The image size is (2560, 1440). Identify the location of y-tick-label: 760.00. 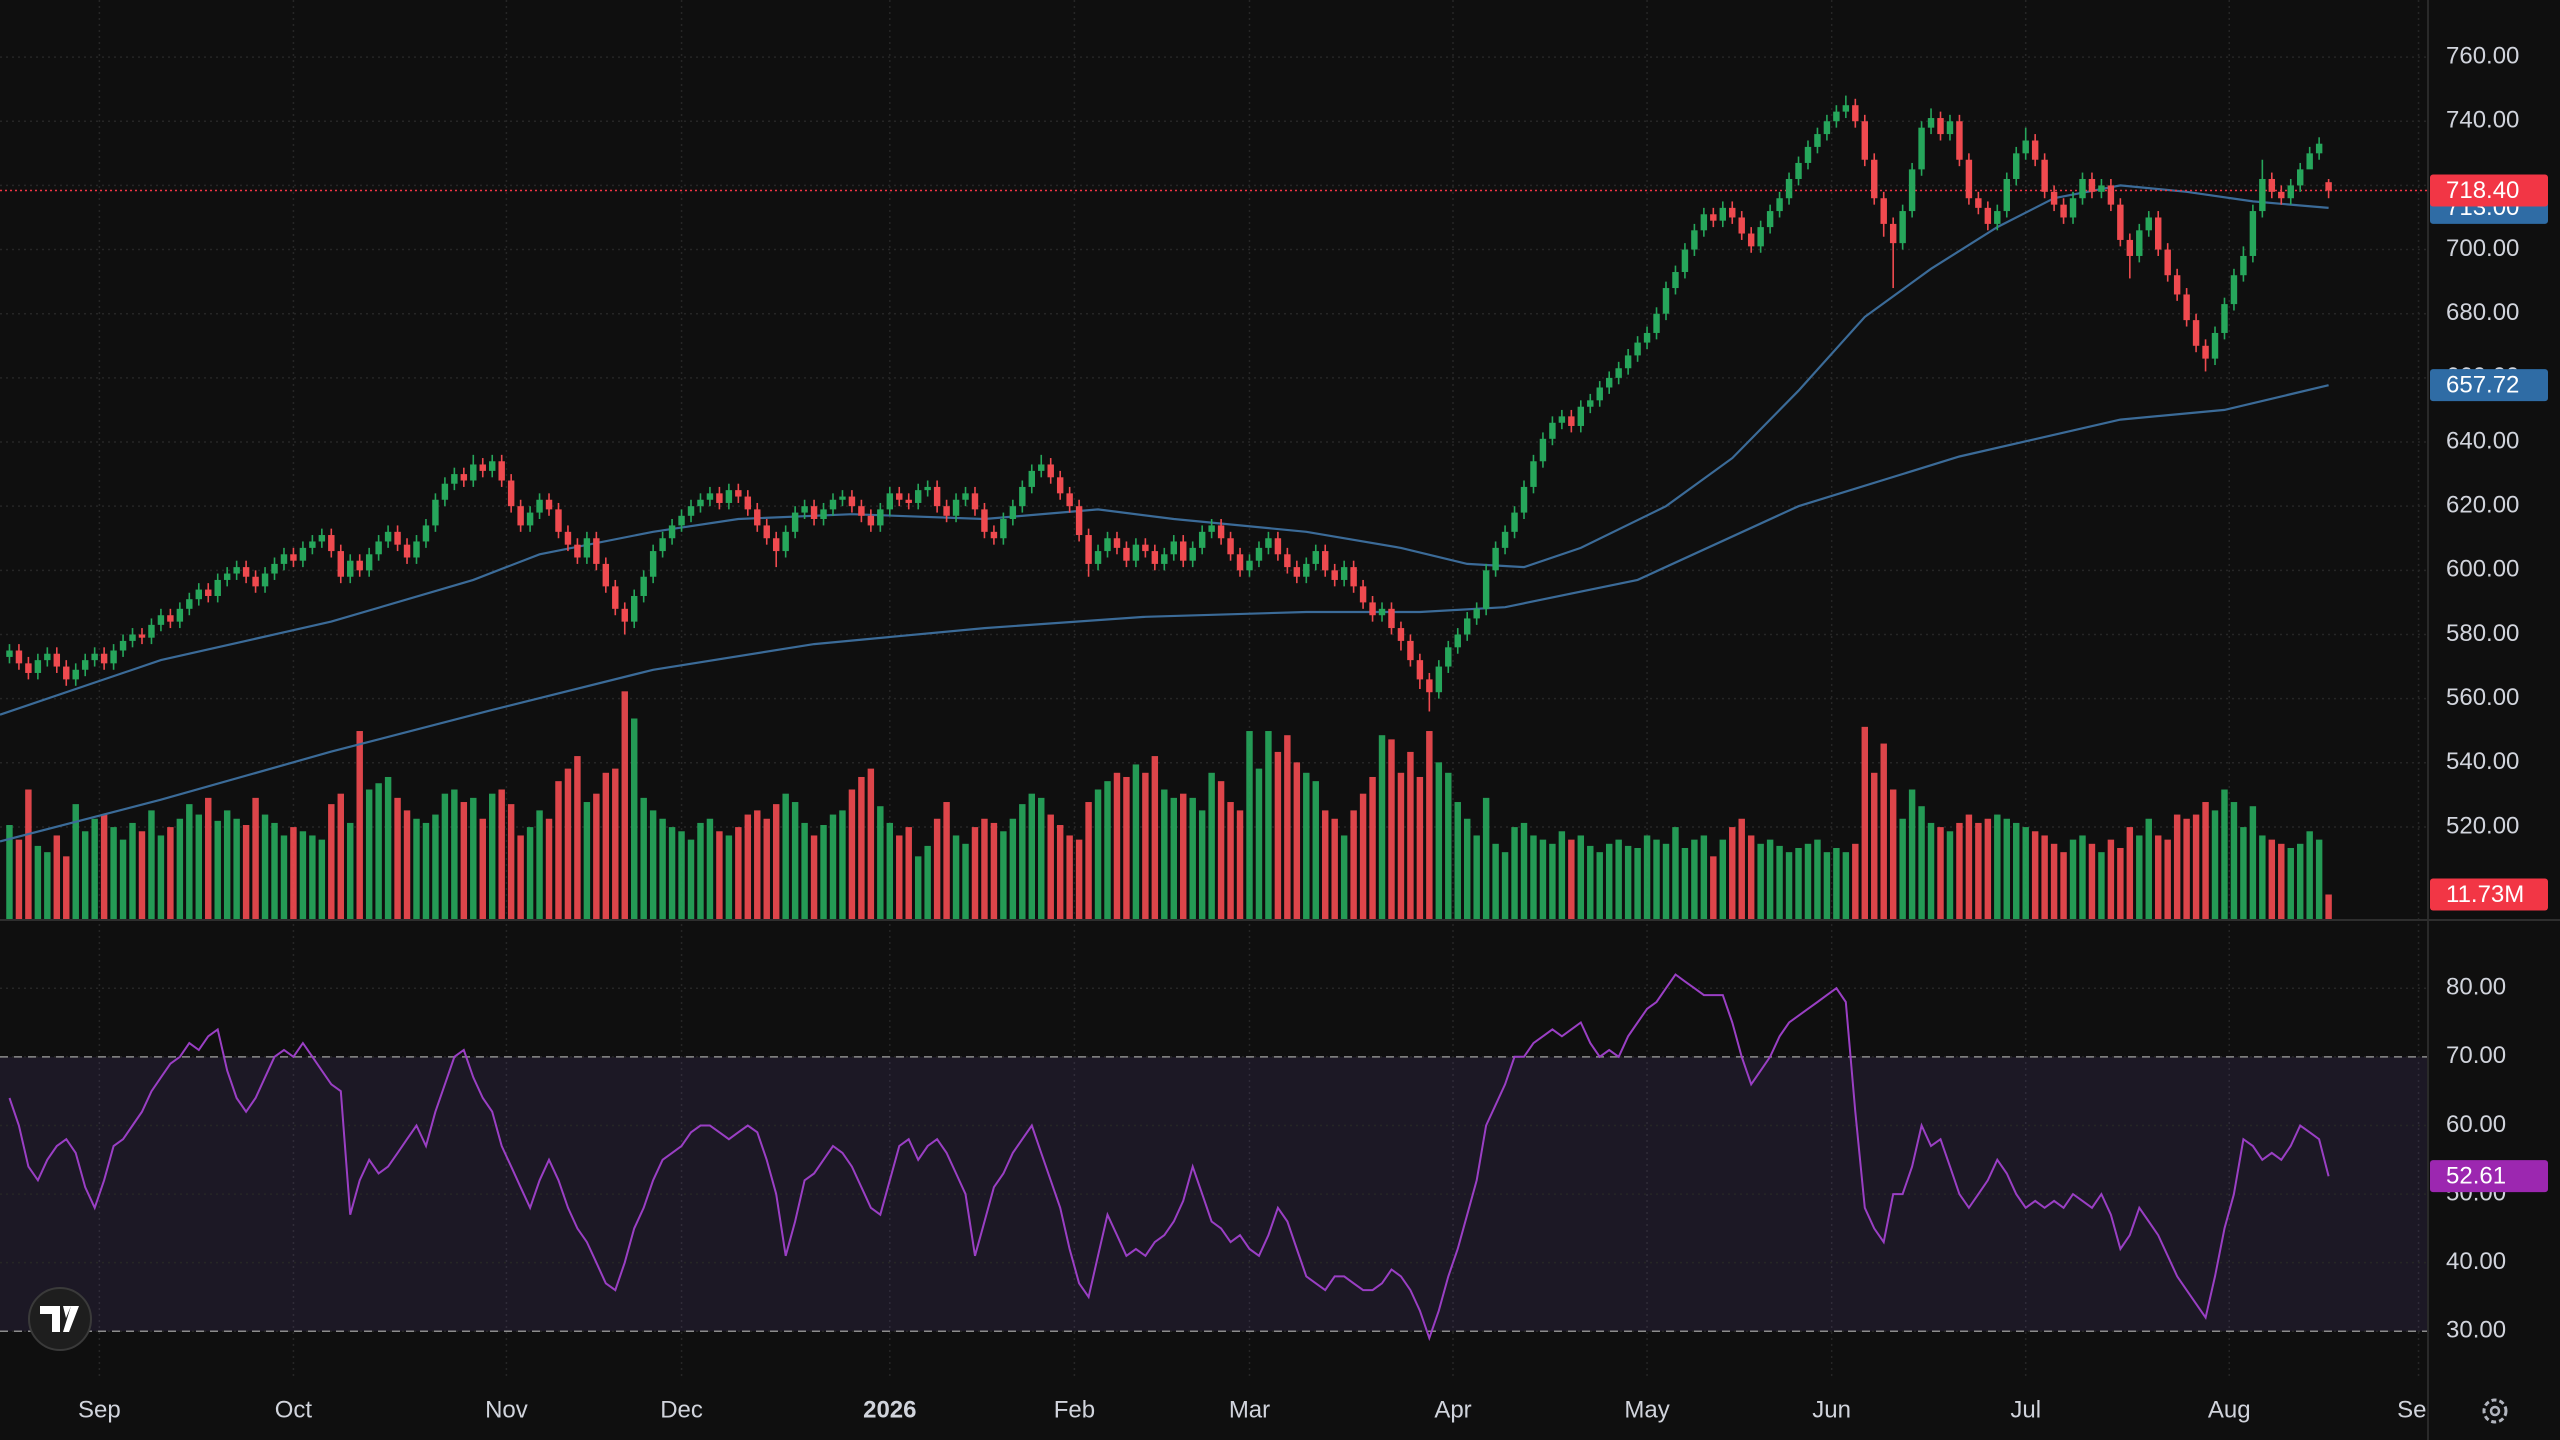
(2482, 55).